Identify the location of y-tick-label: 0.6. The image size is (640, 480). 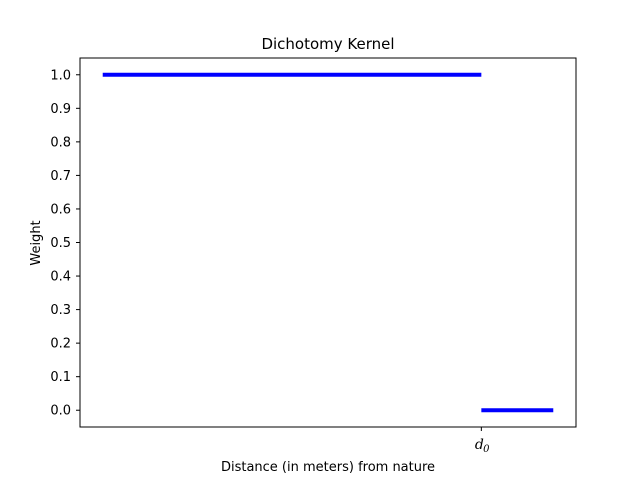
(60, 209).